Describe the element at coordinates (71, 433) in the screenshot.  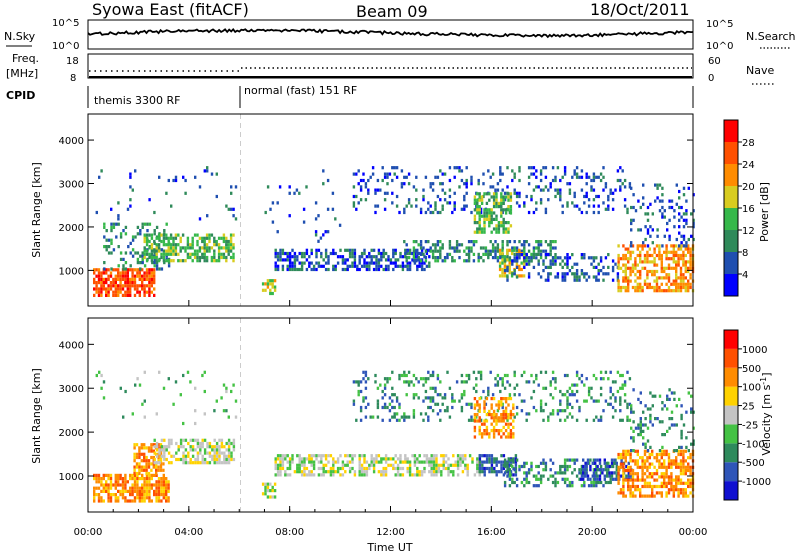
I see `y-tick-label: 2000` at that location.